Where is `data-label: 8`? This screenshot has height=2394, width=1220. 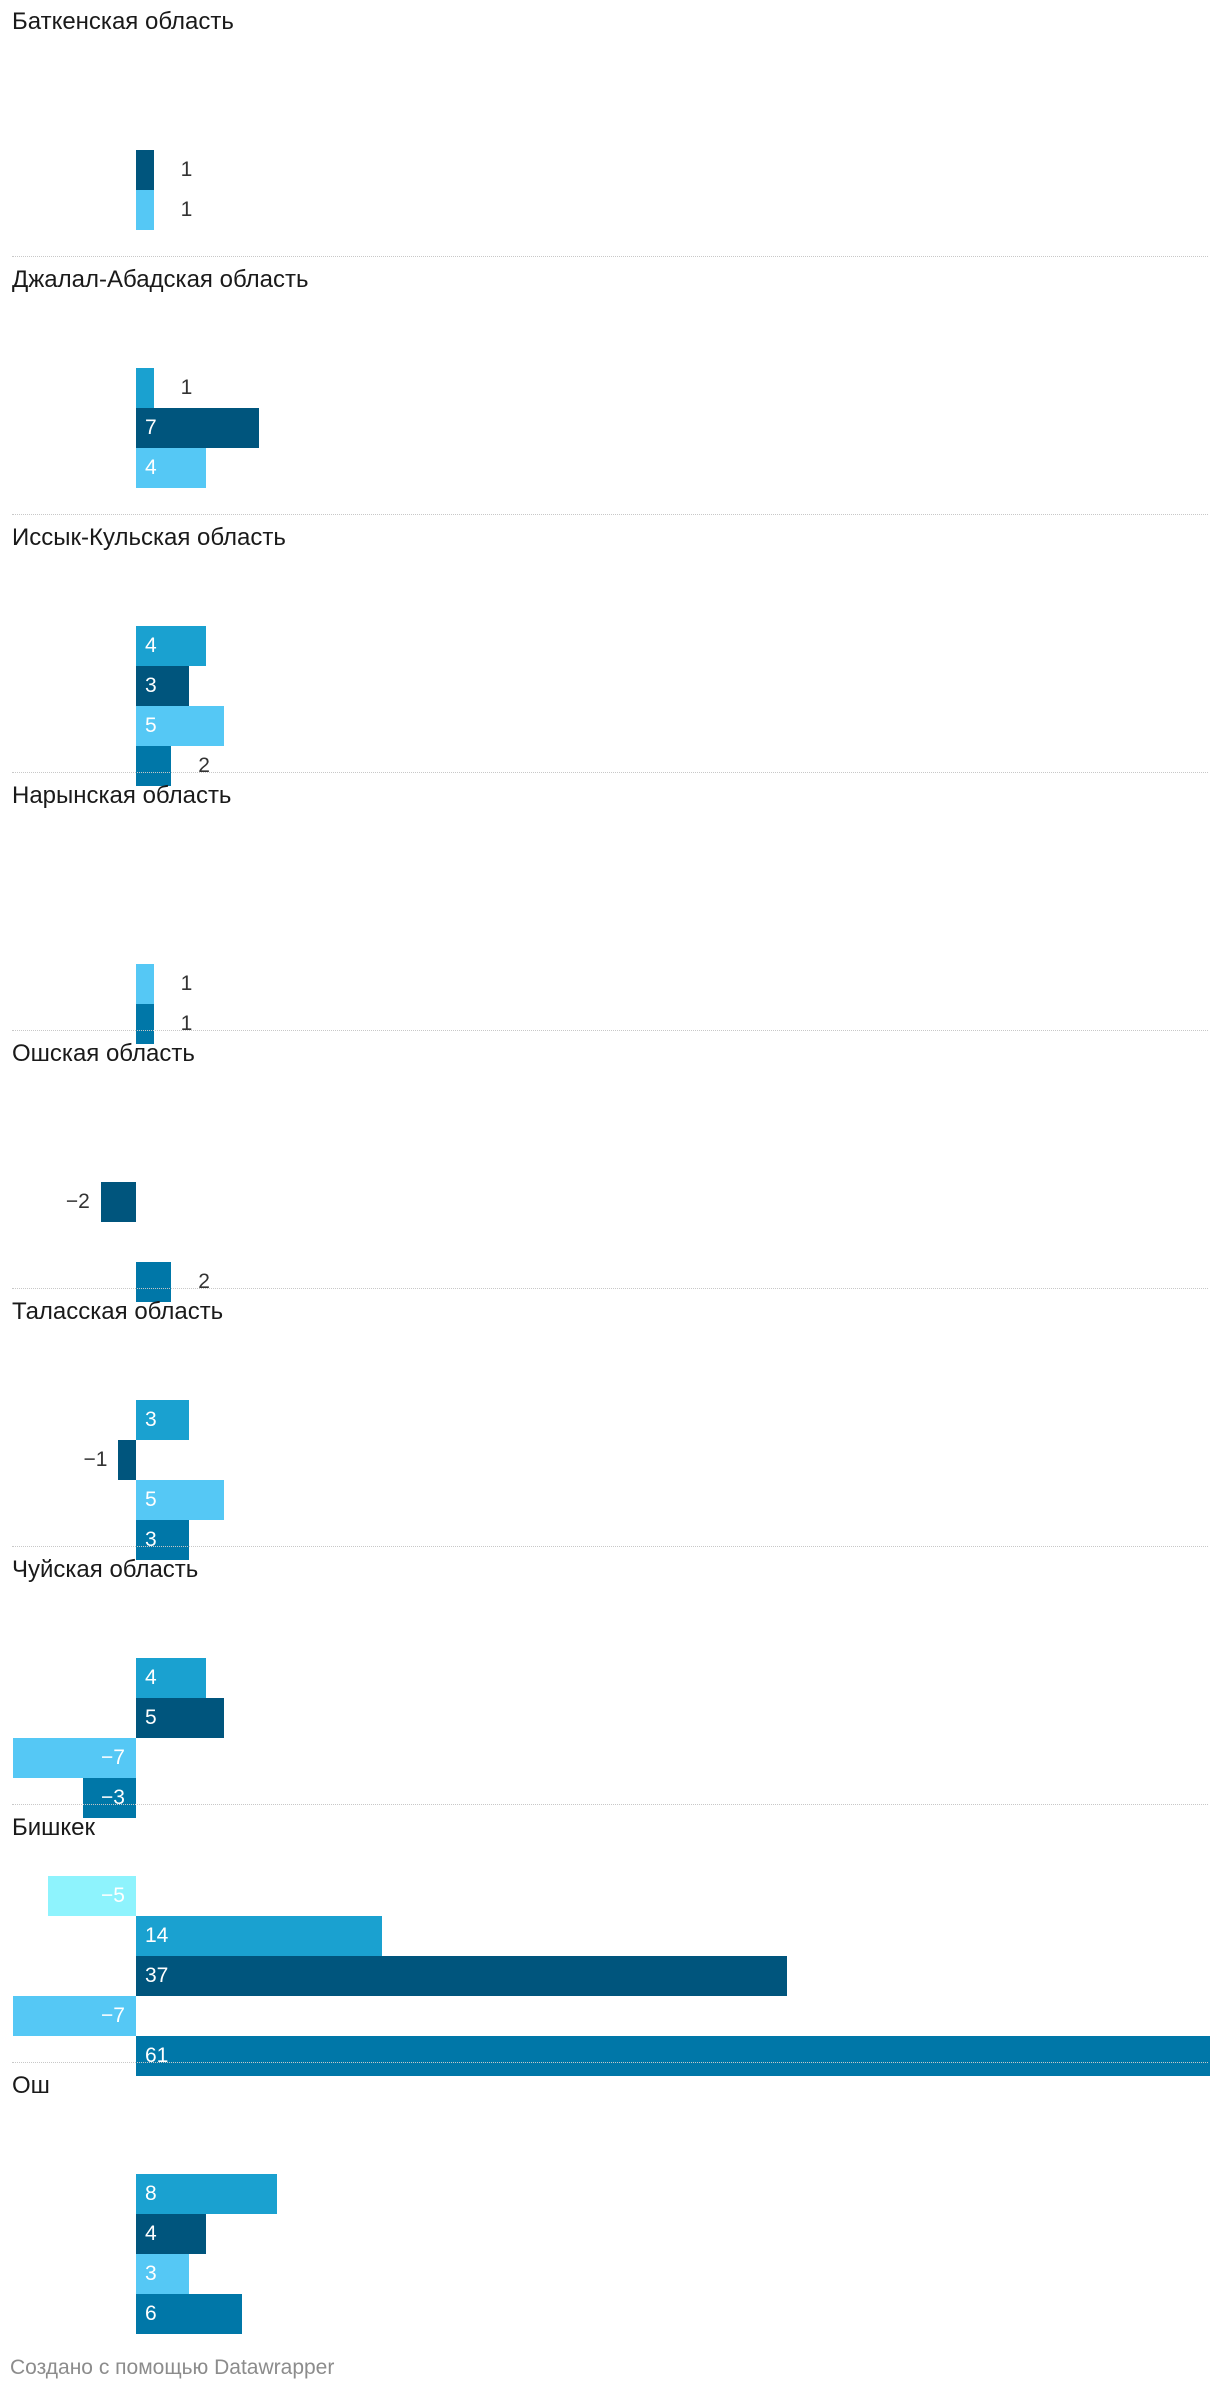 data-label: 8 is located at coordinates (151, 2193).